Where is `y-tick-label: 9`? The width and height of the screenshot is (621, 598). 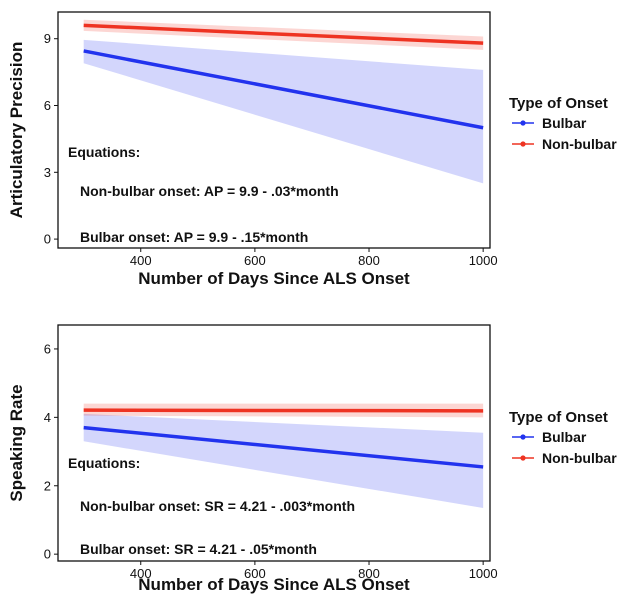 y-tick-label: 9 is located at coordinates (47, 38).